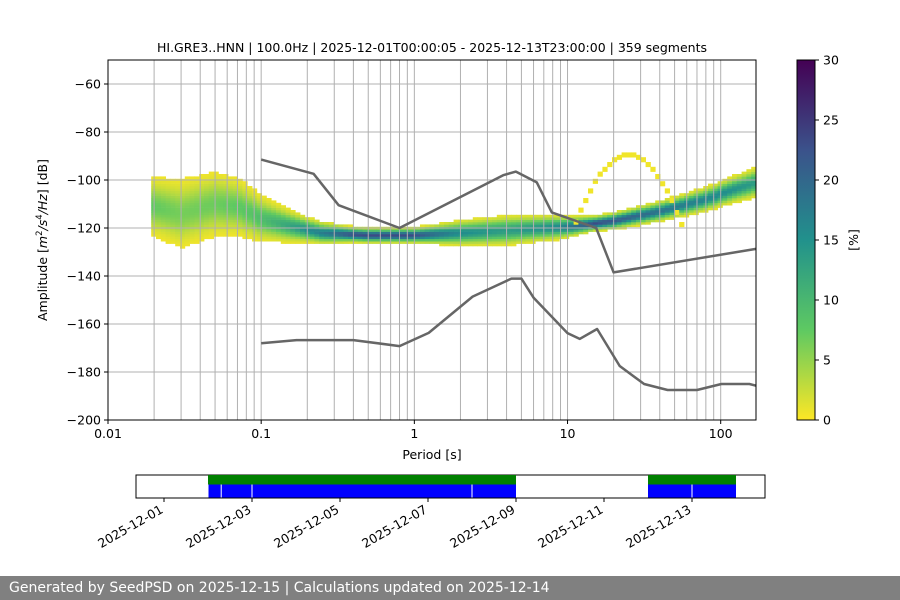 The image size is (900, 600). I want to click on y-axis-label: Amplitude [m2/s4/Hz] [dB], so click(42, 240).